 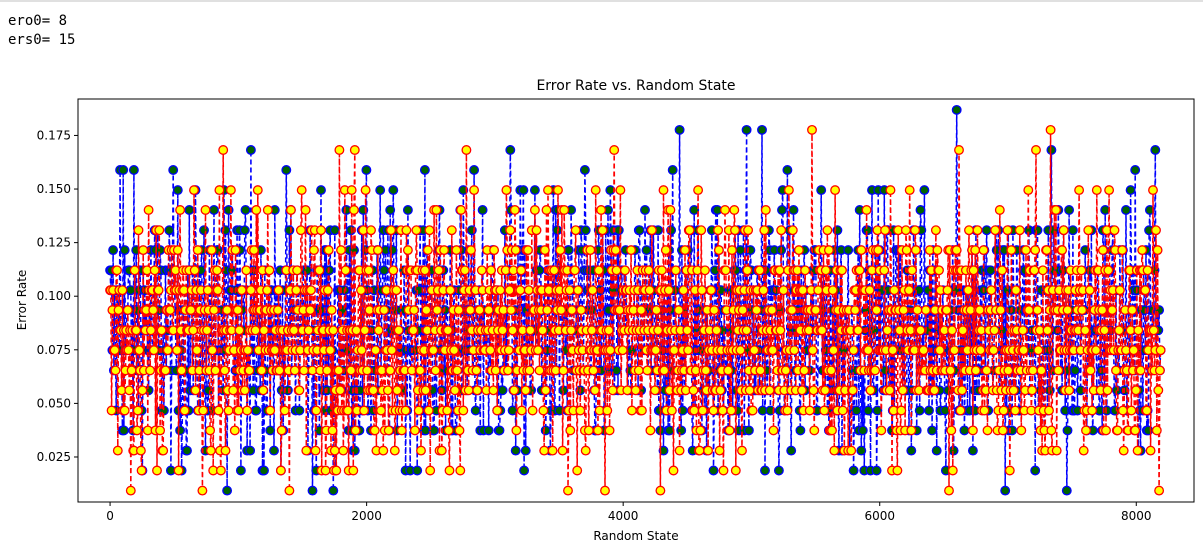 What do you see at coordinates (635, 86) in the screenshot?
I see `chart-title: Error Rate vs. Random State` at bounding box center [635, 86].